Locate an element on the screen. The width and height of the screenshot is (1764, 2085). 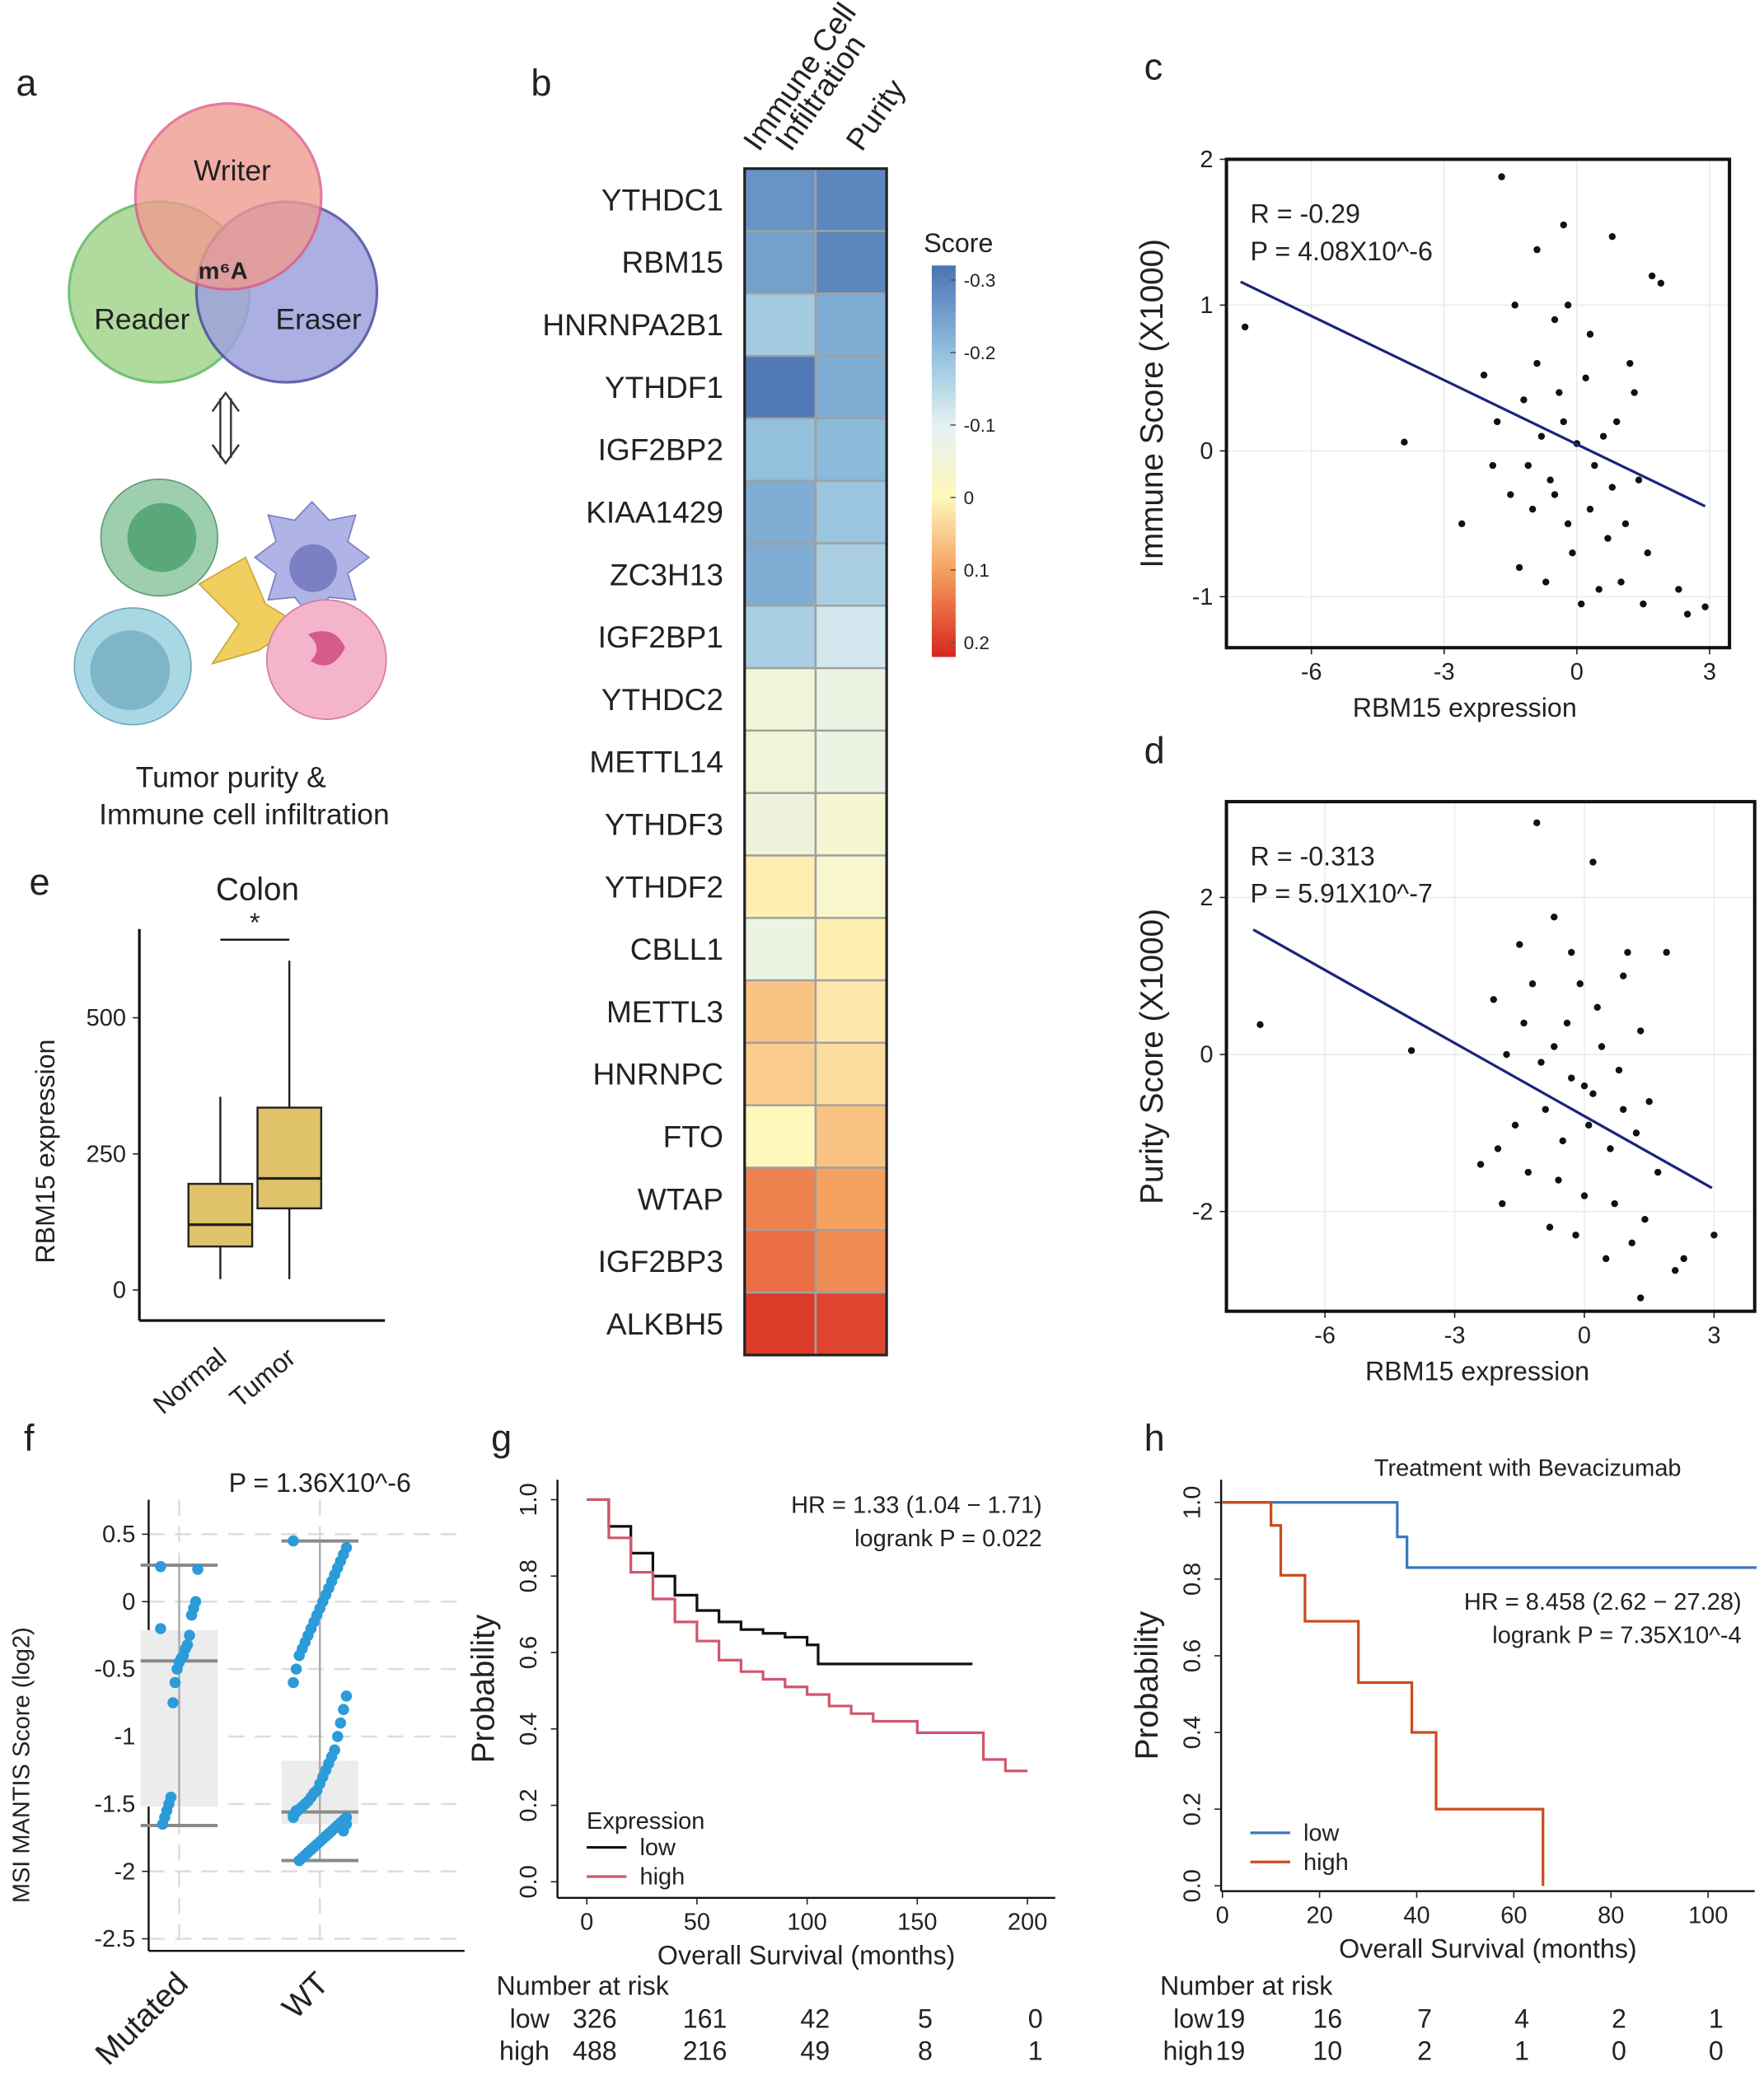
significance: * is located at coordinates (255, 922).